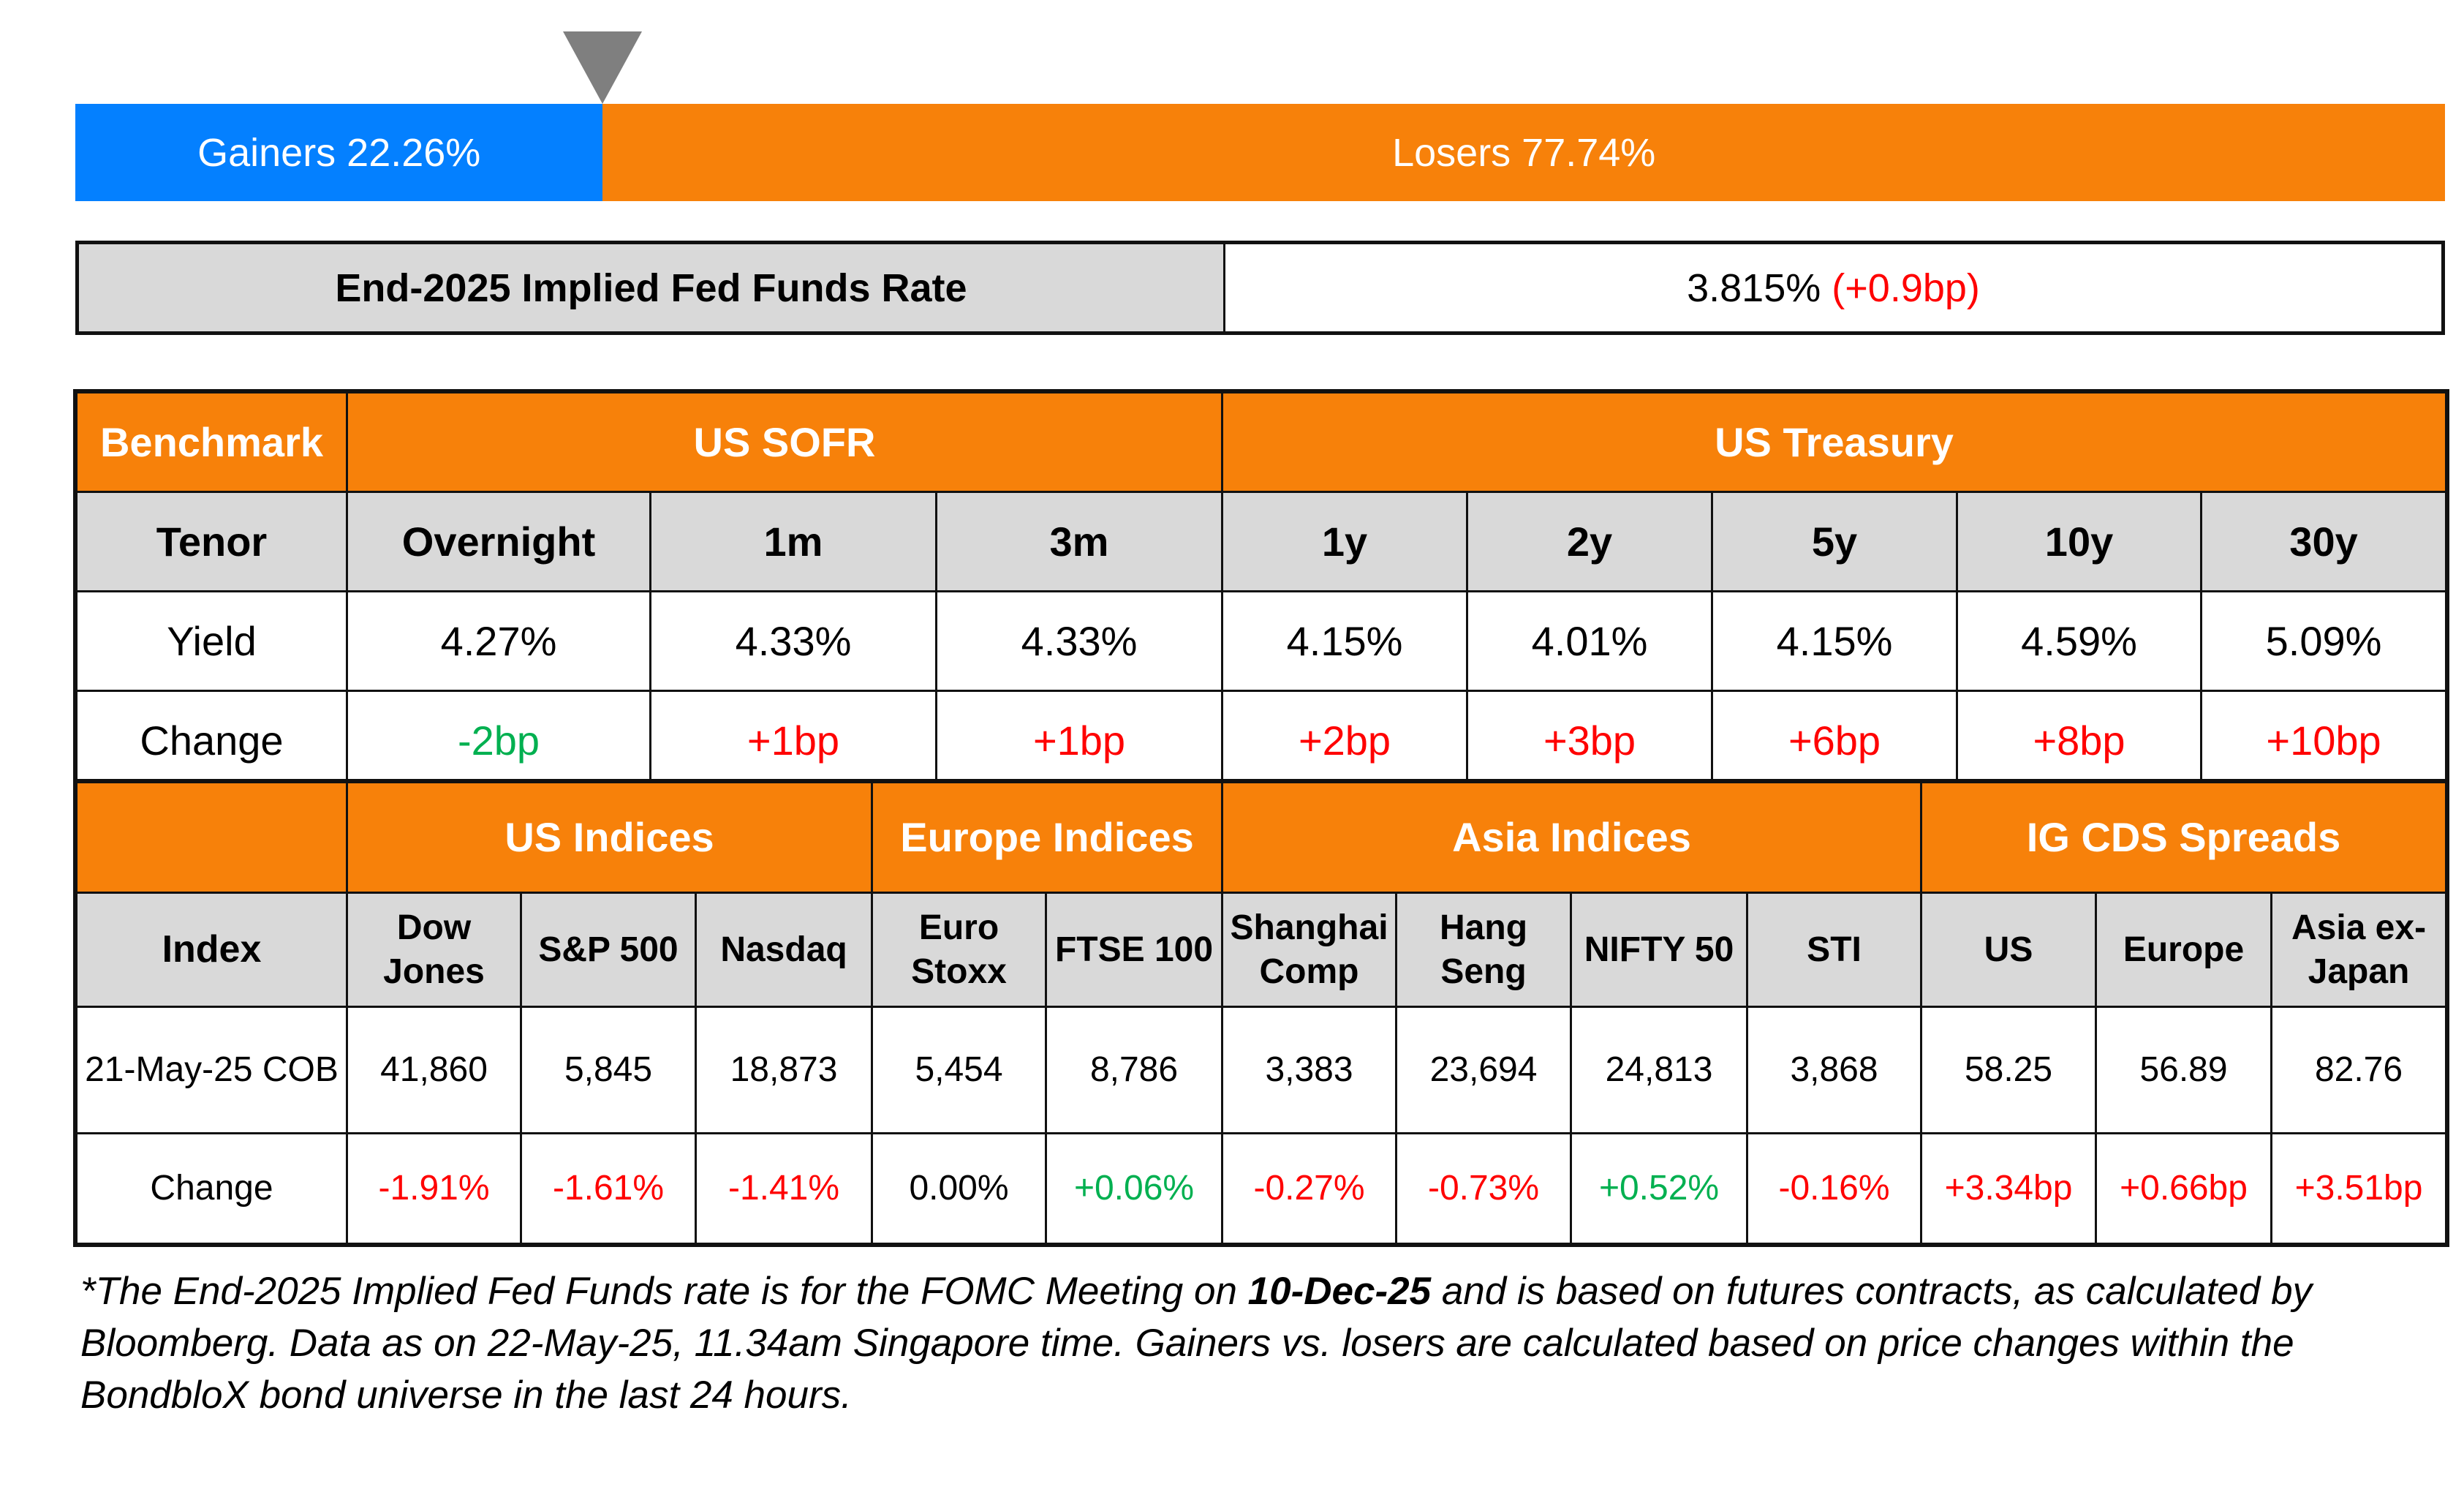 The height and width of the screenshot is (1503, 2464). What do you see at coordinates (1484, 927) in the screenshot?
I see `index-name-line-1: Hang` at bounding box center [1484, 927].